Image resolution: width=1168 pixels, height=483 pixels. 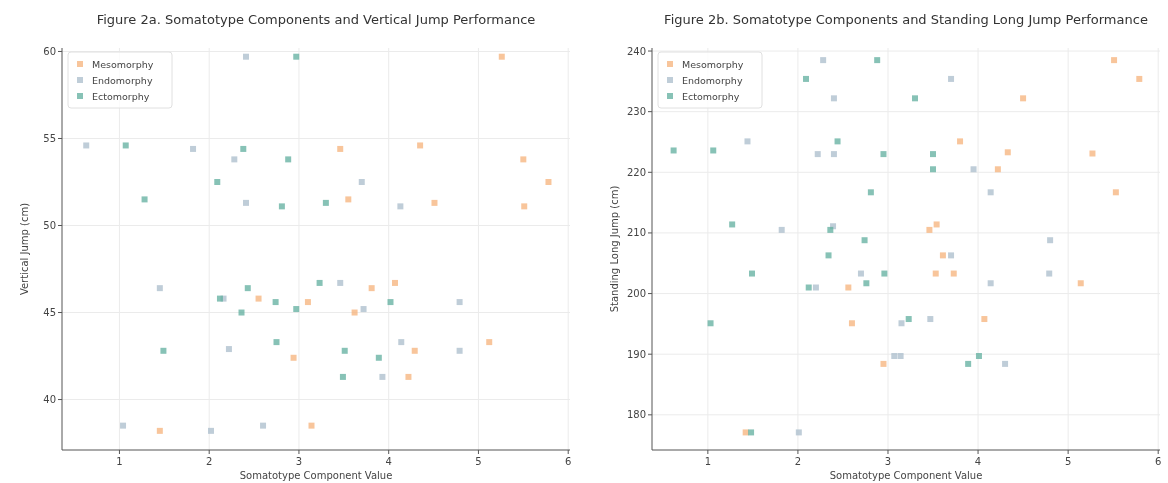 What do you see at coordinates (49, 226) in the screenshot?
I see `y-tick-label: 50` at bounding box center [49, 226].